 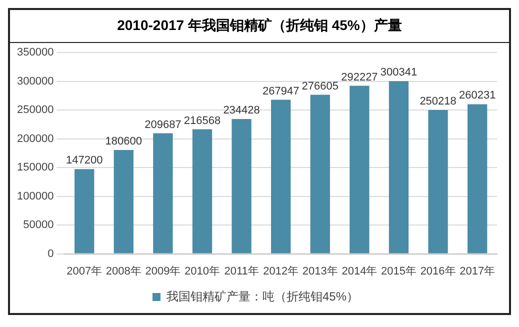 I want to click on x-tick-label: 2008年, so click(x=124, y=271).